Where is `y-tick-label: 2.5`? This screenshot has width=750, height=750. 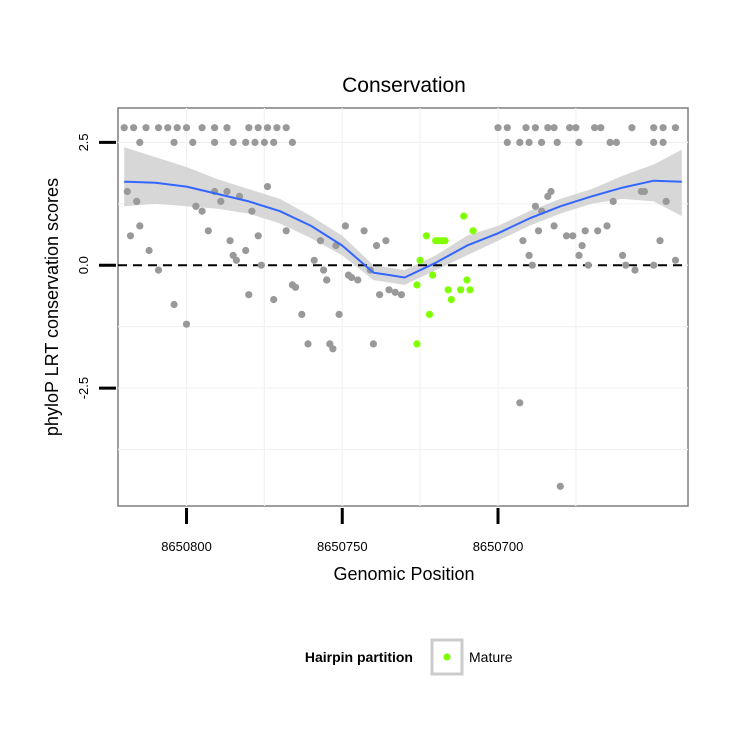 y-tick-label: 2.5 is located at coordinates (83, 142).